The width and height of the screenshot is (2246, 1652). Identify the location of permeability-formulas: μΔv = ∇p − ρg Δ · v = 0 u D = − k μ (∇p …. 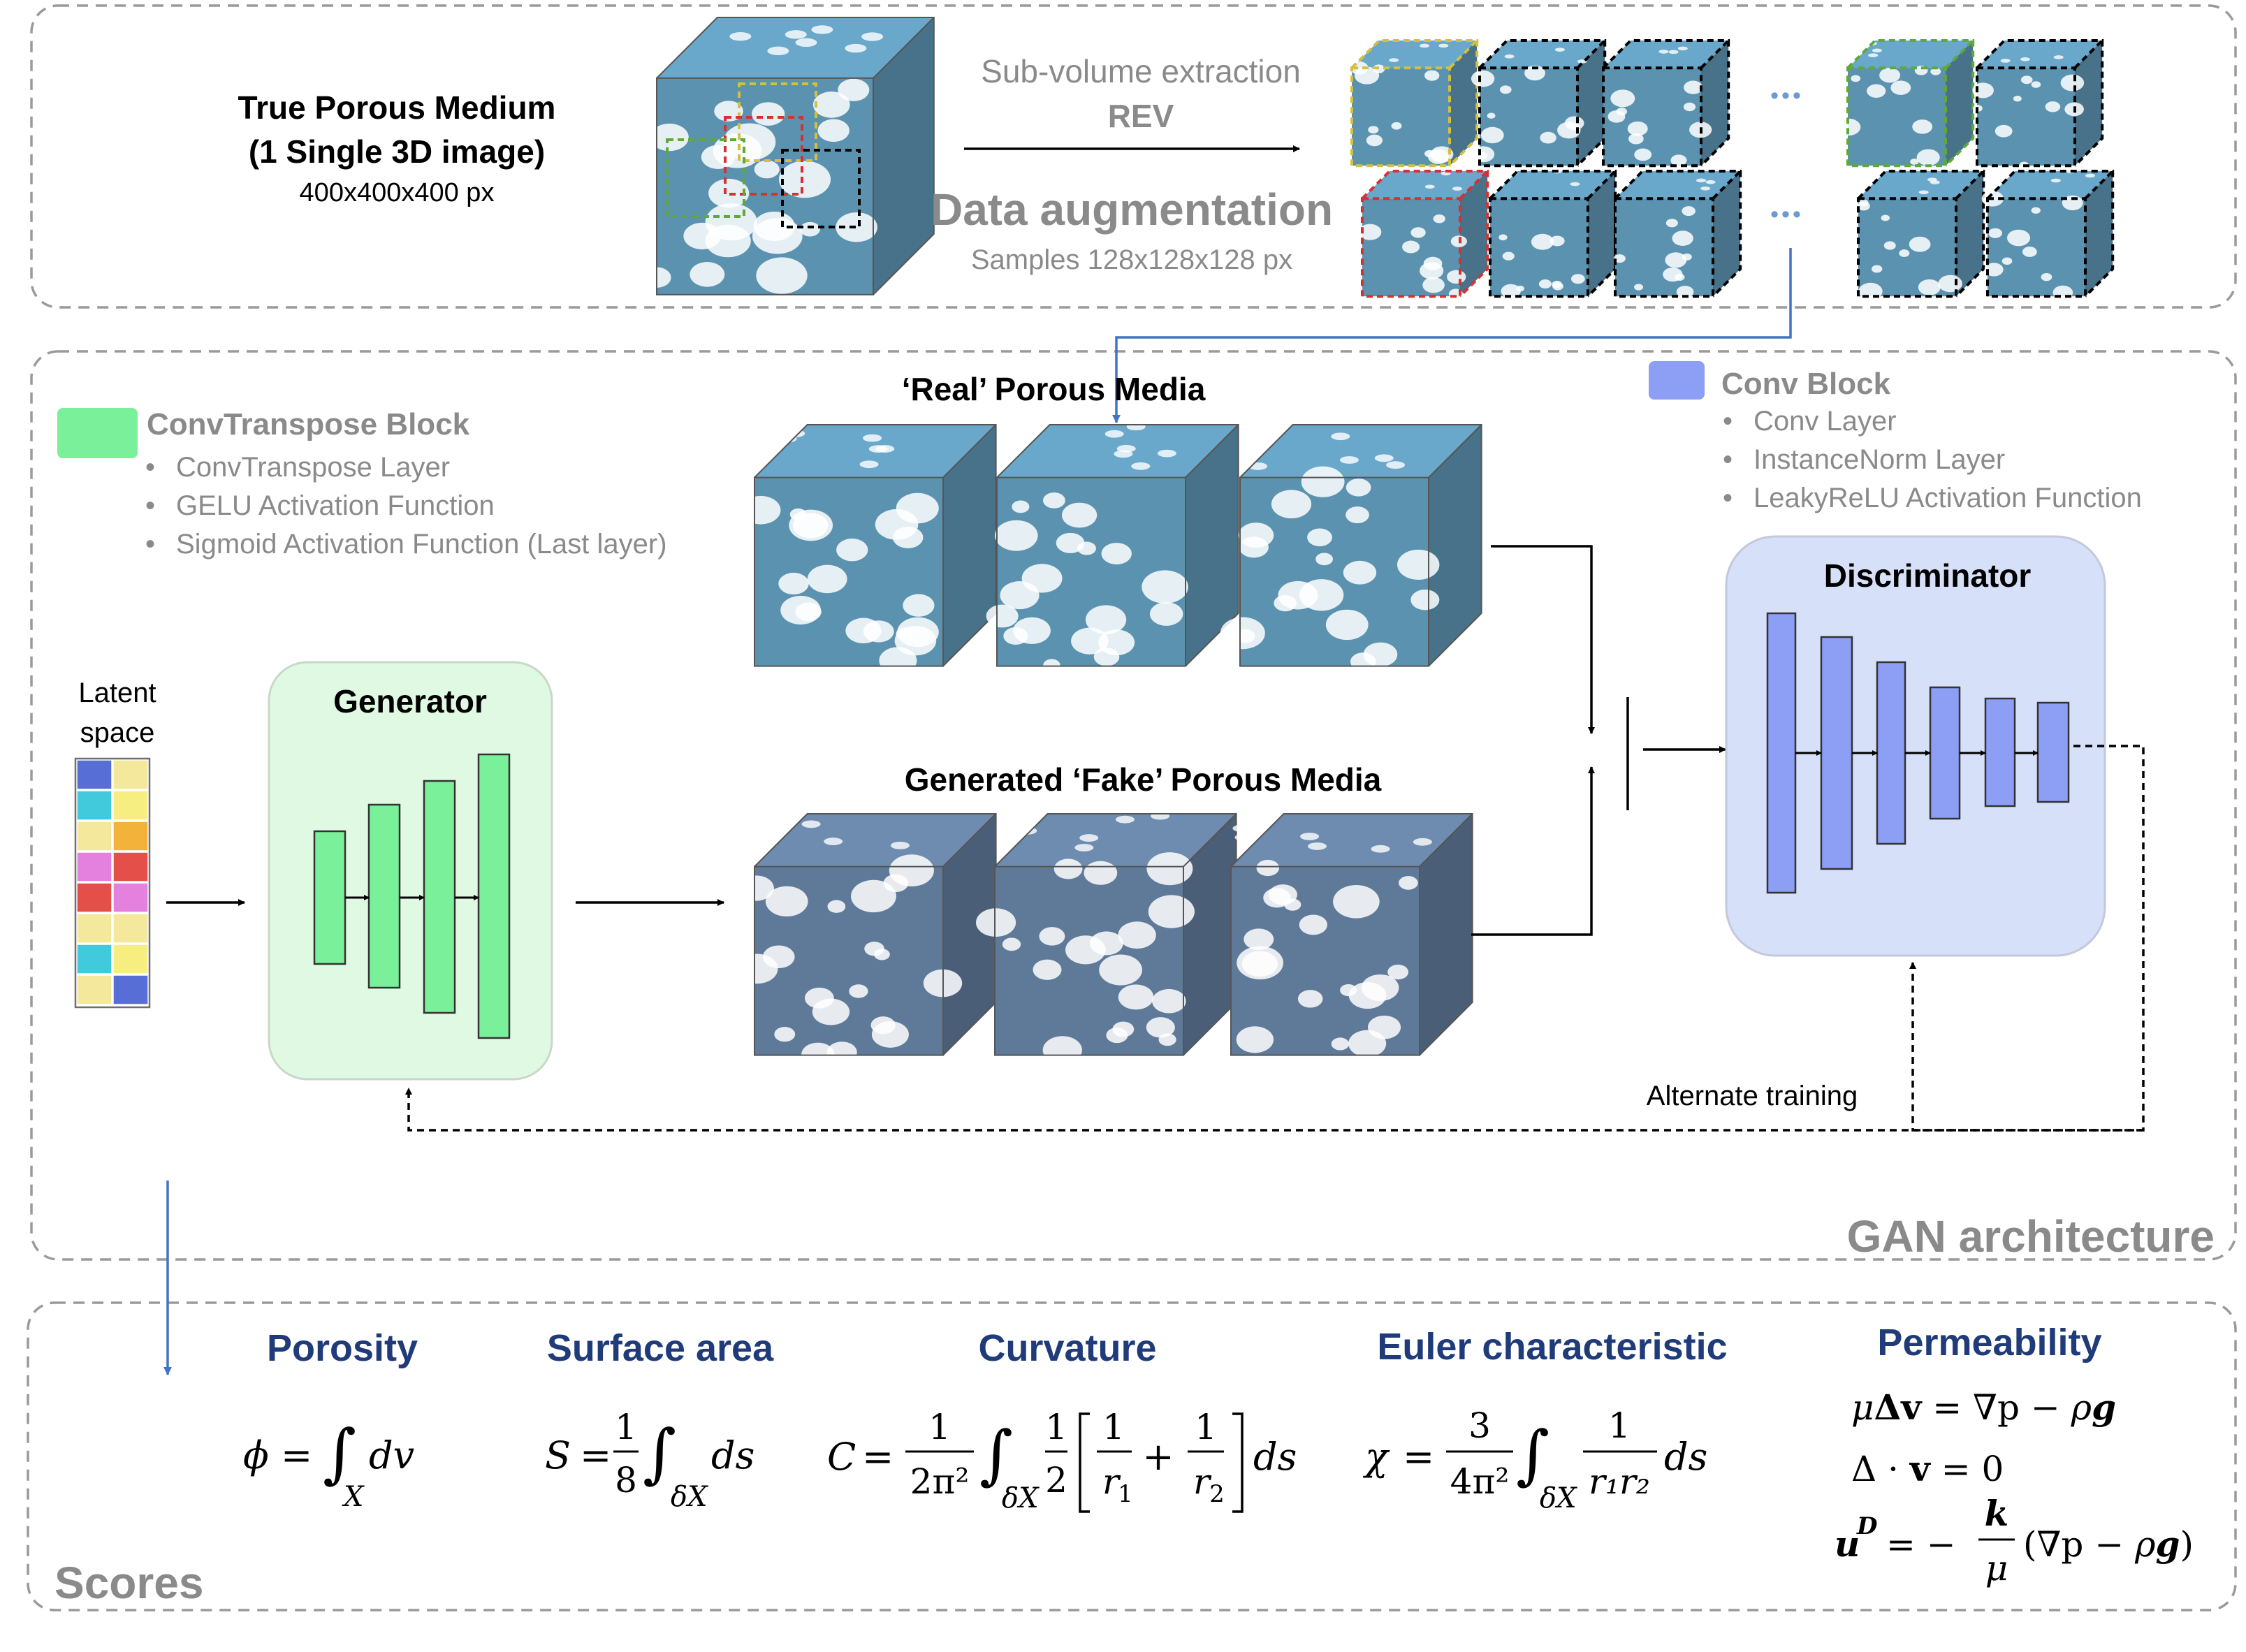
(2015, 1487).